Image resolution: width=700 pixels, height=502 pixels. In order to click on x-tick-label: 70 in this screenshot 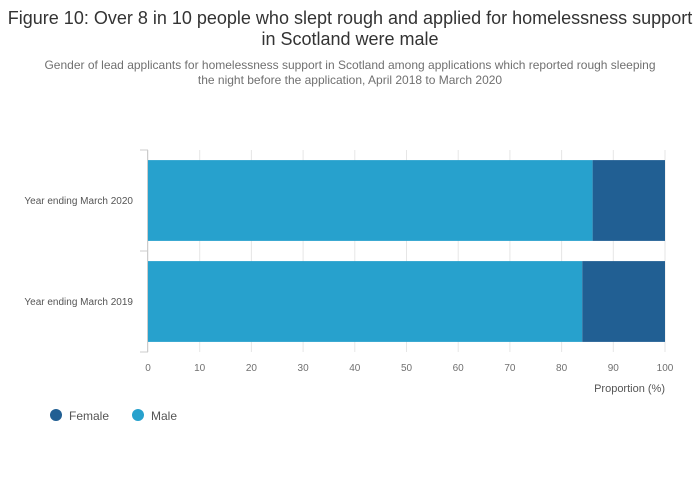, I will do `click(510, 368)`.